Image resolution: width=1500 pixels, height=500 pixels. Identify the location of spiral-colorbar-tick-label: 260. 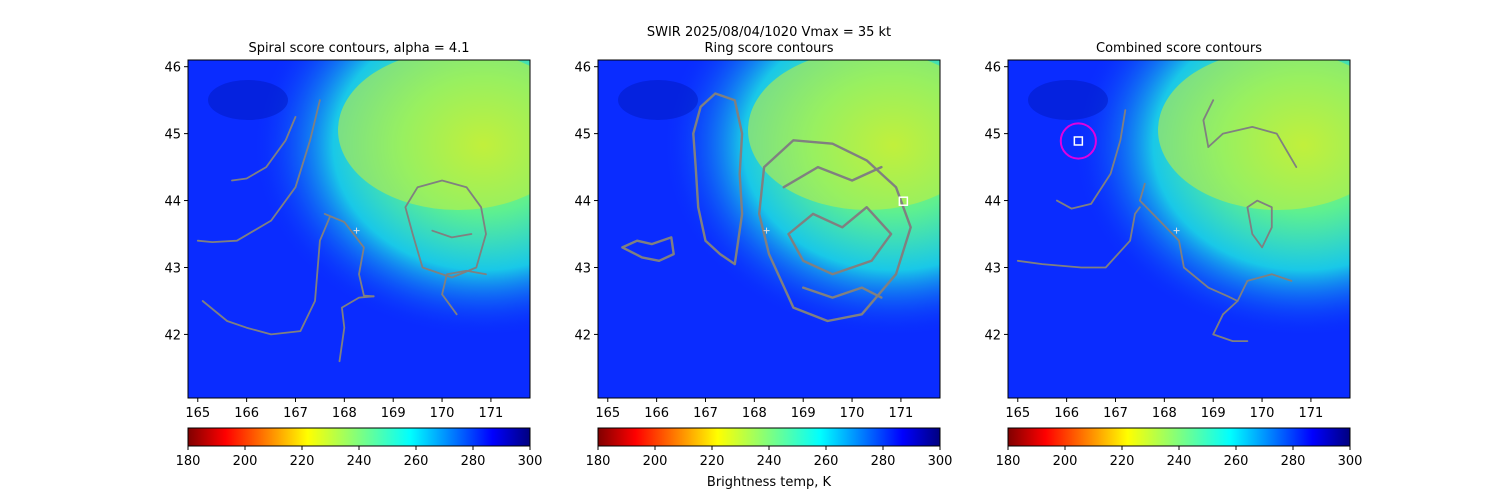
(416, 461).